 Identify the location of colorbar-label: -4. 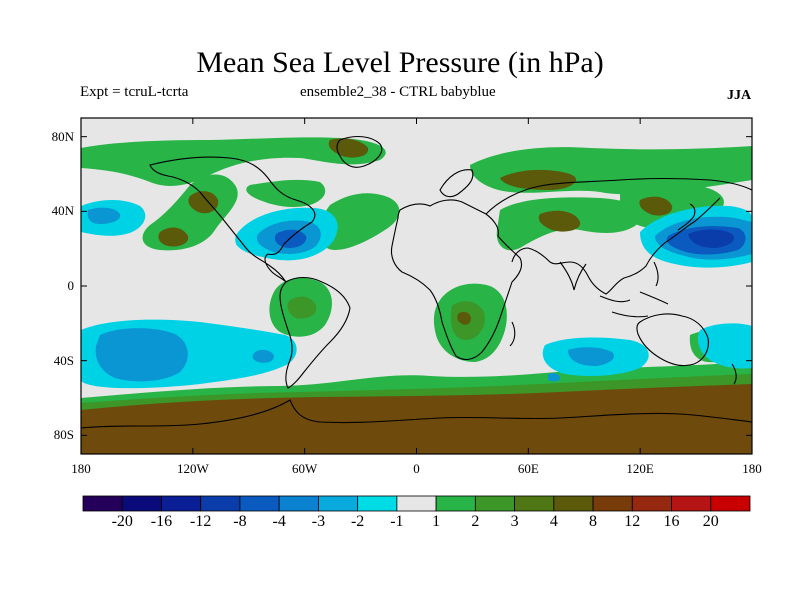
(279, 521).